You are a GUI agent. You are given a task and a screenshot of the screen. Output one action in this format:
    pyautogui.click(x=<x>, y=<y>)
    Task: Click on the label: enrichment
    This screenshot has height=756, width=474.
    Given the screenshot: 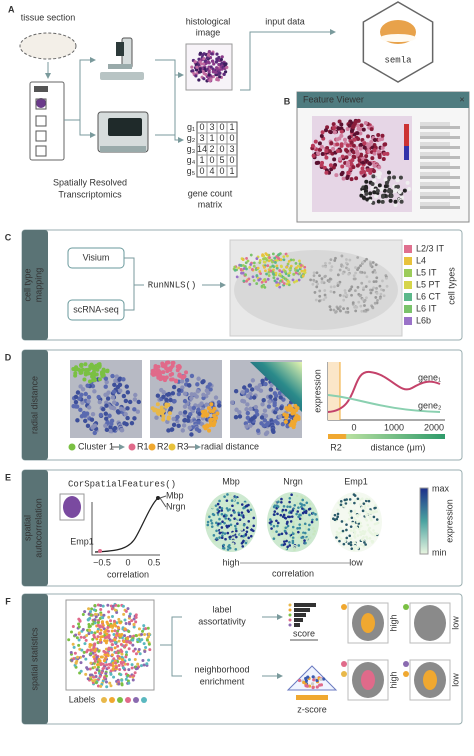 What is the action you would take?
    pyautogui.click(x=222, y=681)
    